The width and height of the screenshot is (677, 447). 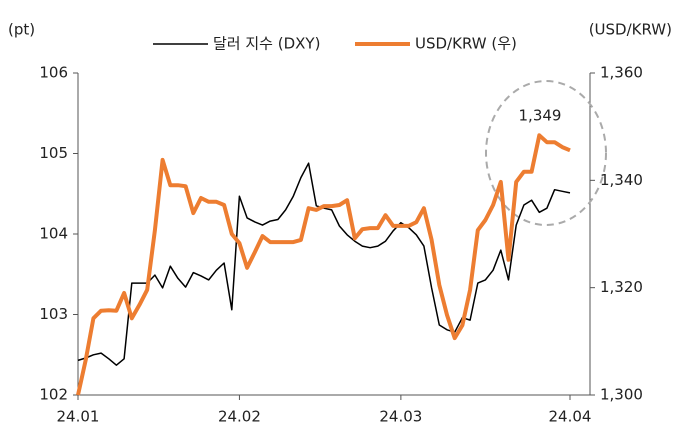 What do you see at coordinates (53, 234) in the screenshot?
I see `y-tick-label: 104` at bounding box center [53, 234].